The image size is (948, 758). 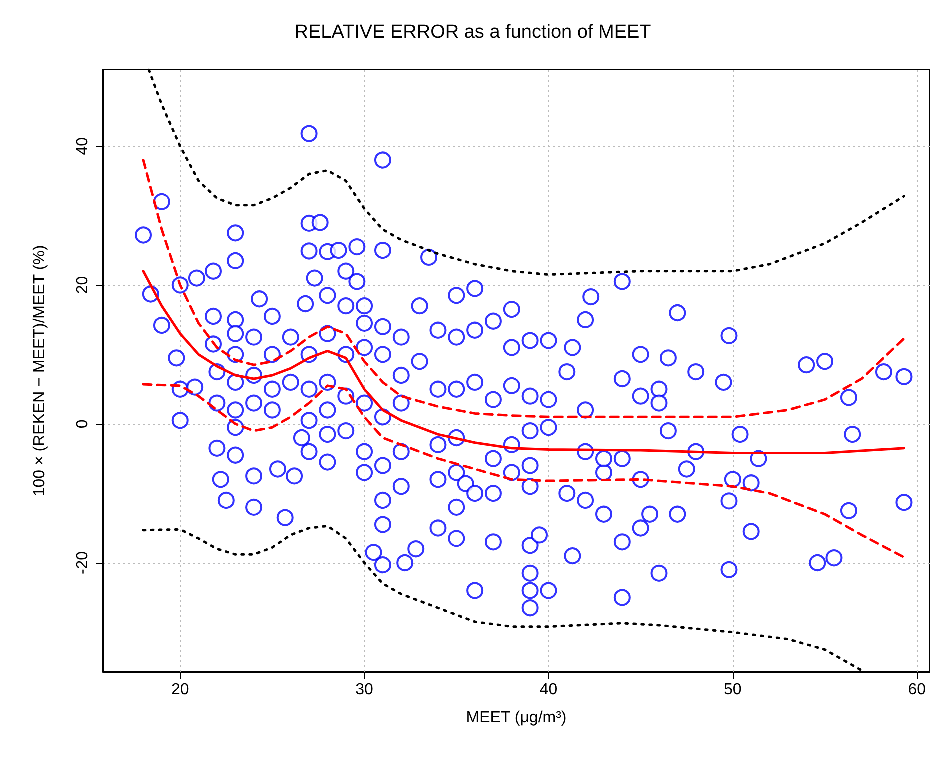 What do you see at coordinates (365, 690) in the screenshot?
I see `x-tick-label: 30` at bounding box center [365, 690].